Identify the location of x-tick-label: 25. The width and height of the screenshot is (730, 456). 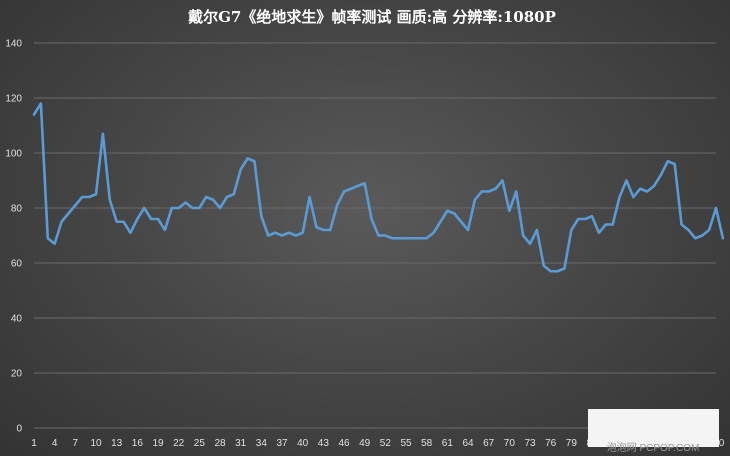
(200, 443).